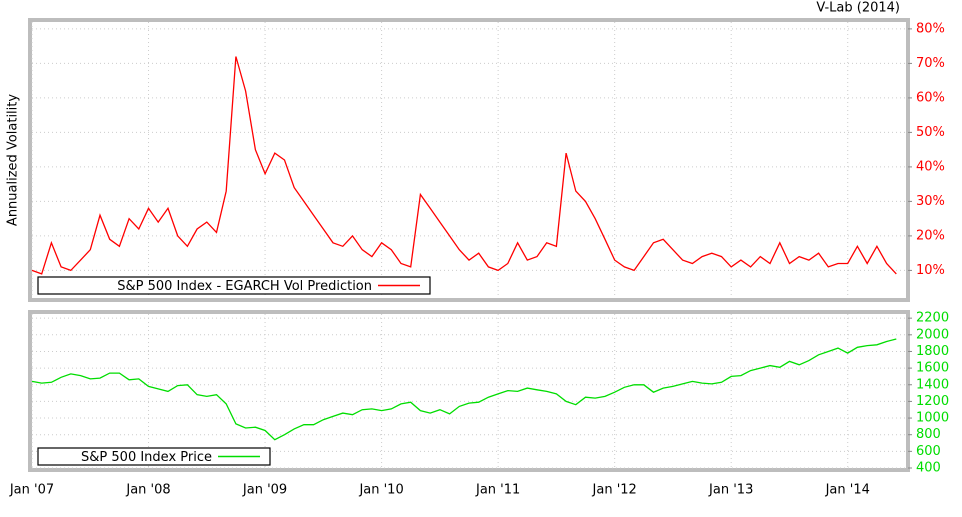 The width and height of the screenshot is (962, 517). Describe the element at coordinates (932, 351) in the screenshot. I see `y-tick-label: 1800` at that location.